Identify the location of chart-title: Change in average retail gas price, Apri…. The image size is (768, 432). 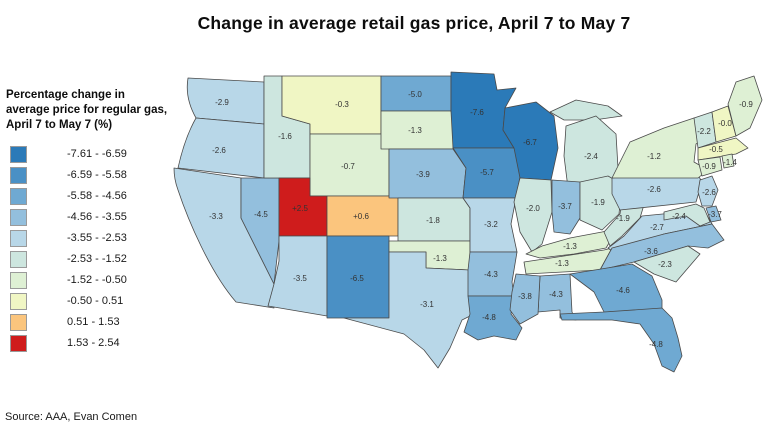
(414, 23).